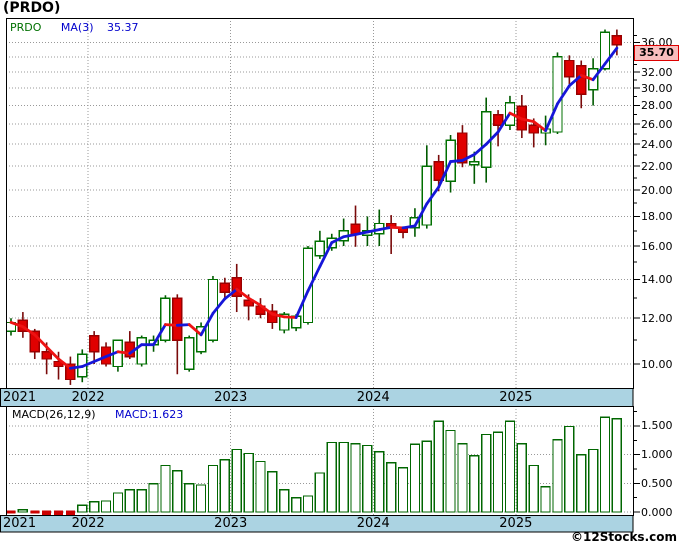  Describe the element at coordinates (373, 523) in the screenshot. I see `year-label: 2024` at that location.